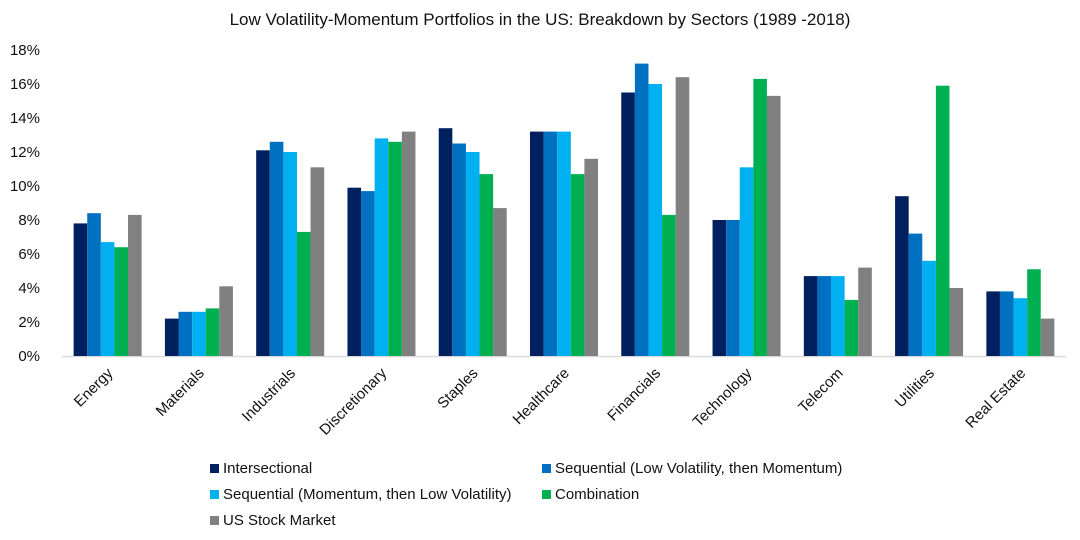 The height and width of the screenshot is (540, 1080). I want to click on legend-item: US Stock Market, so click(273, 520).